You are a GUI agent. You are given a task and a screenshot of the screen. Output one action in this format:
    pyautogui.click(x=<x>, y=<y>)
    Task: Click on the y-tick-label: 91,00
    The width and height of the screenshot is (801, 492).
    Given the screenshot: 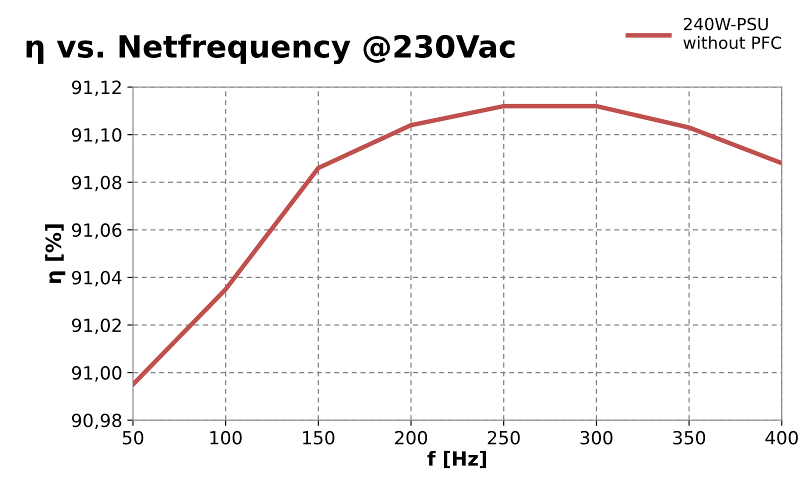 What is the action you would take?
    pyautogui.click(x=97, y=374)
    